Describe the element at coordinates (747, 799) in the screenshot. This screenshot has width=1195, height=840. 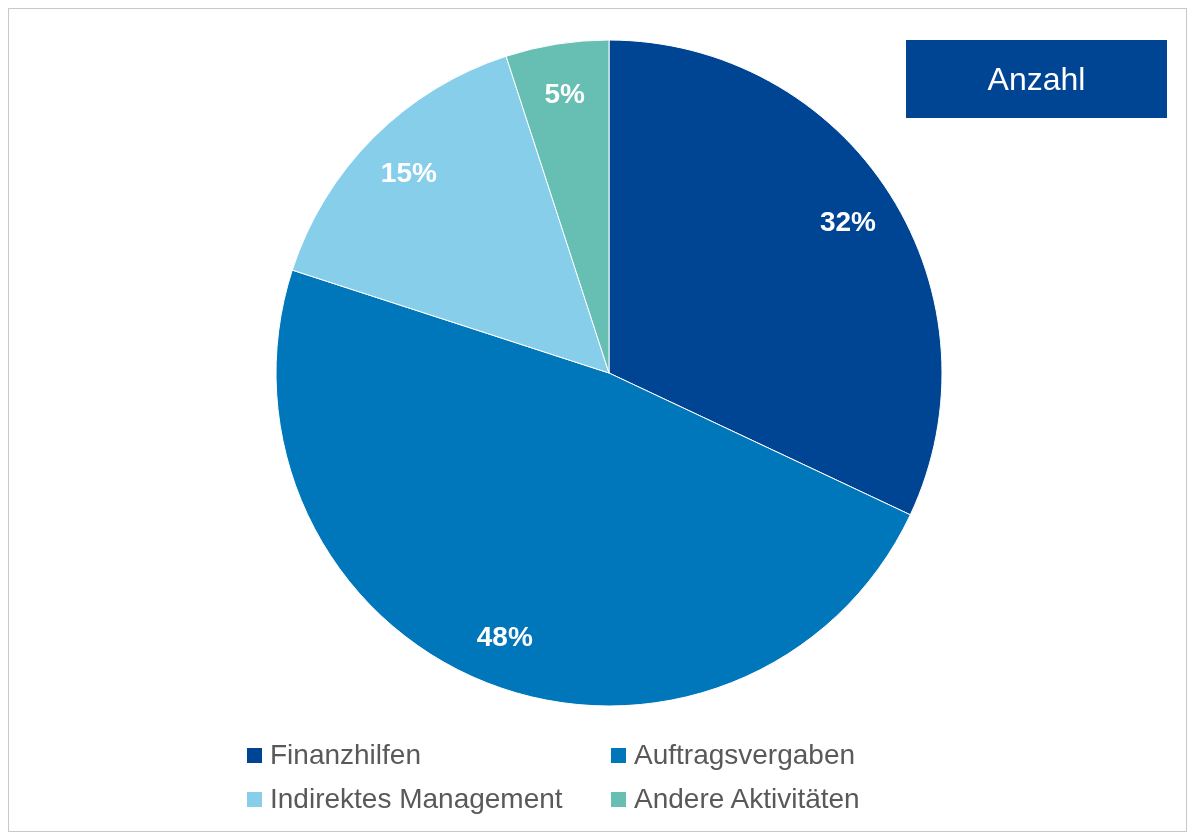
I see `legend-label: Andere Aktivitäten` at that location.